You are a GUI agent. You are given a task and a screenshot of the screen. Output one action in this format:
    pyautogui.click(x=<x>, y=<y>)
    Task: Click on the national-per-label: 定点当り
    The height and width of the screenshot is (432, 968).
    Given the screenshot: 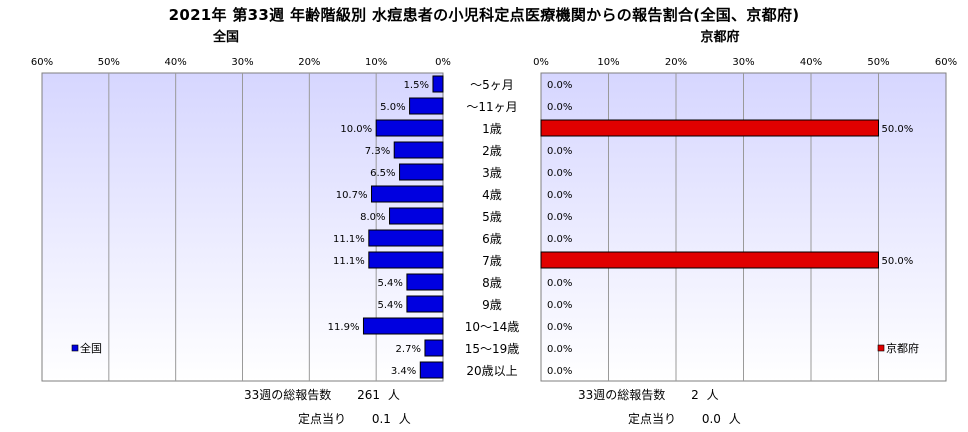 What is the action you would take?
    pyautogui.click(x=322, y=419)
    